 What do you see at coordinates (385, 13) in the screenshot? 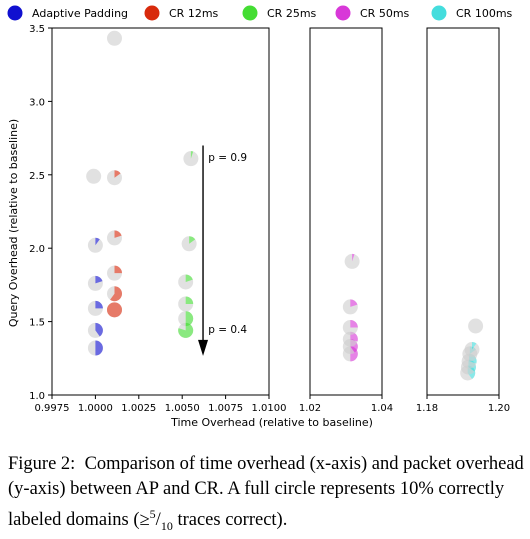
I see `legend-label: CR 50ms` at bounding box center [385, 13].